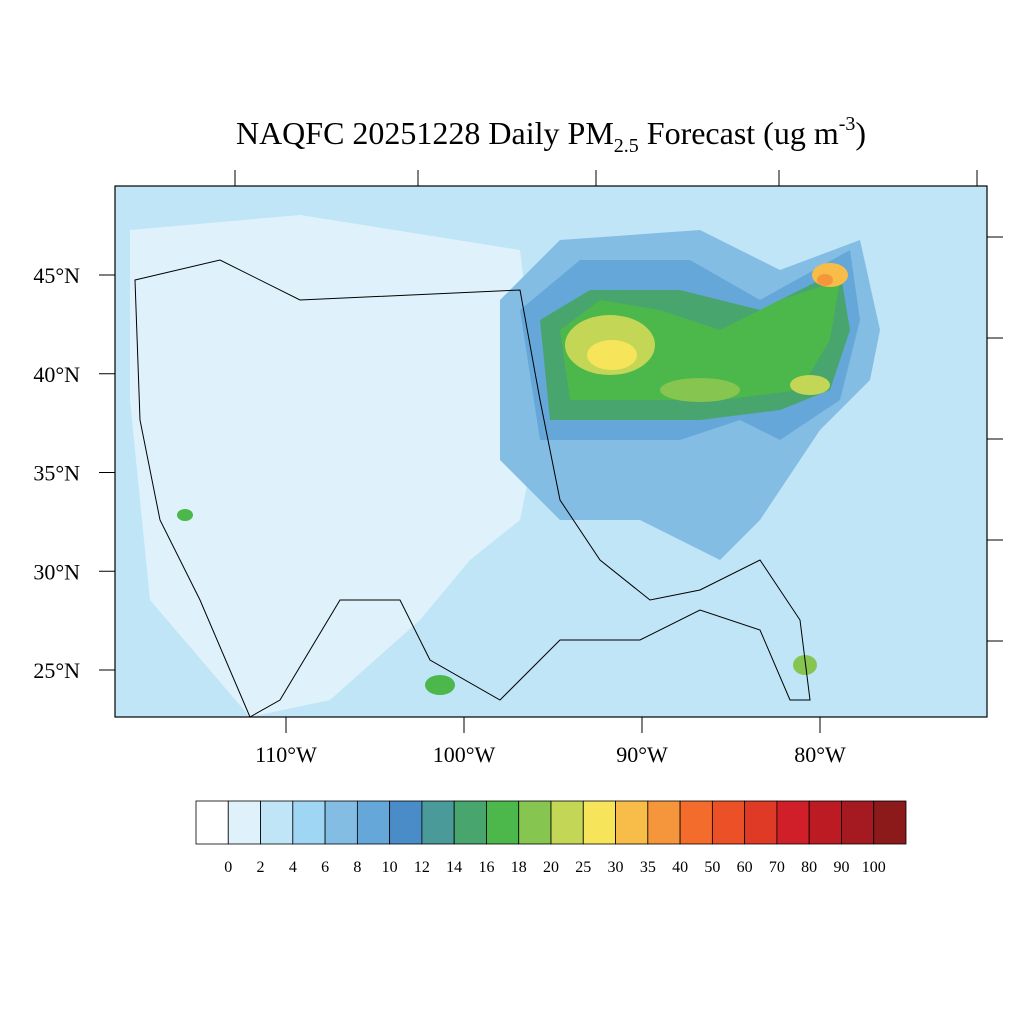  I want to click on colorbar-label: 90, so click(841, 867).